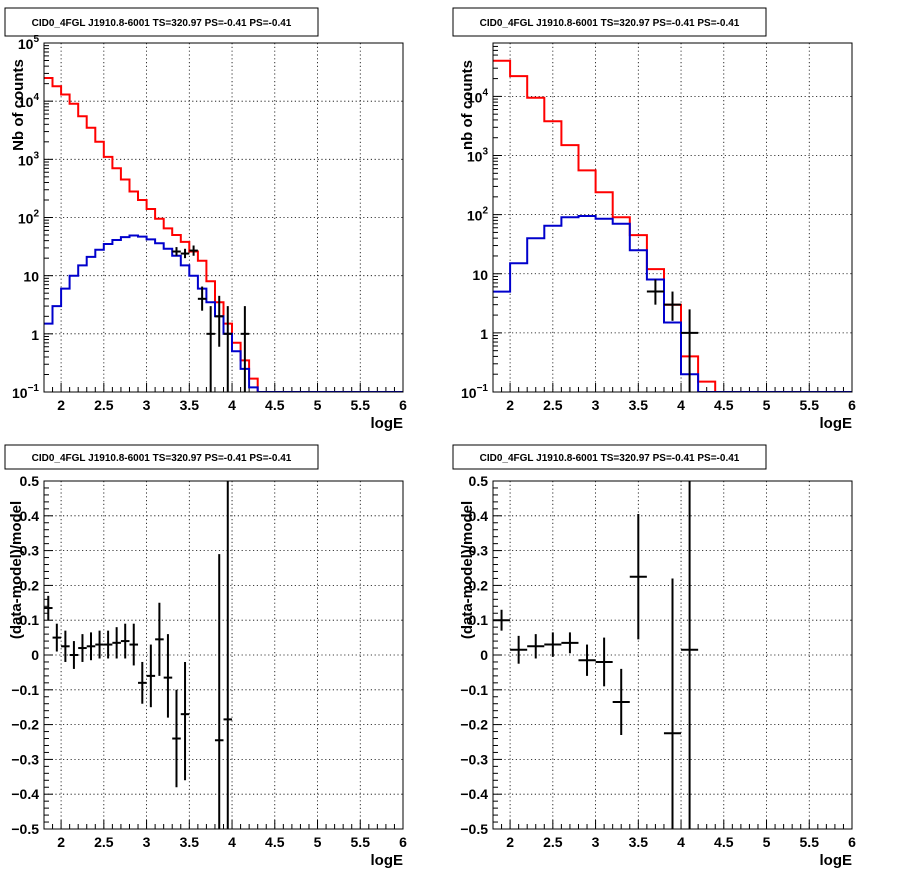 The height and width of the screenshot is (875, 898). I want to click on y-tick-label: −0.5, so click(474, 829).